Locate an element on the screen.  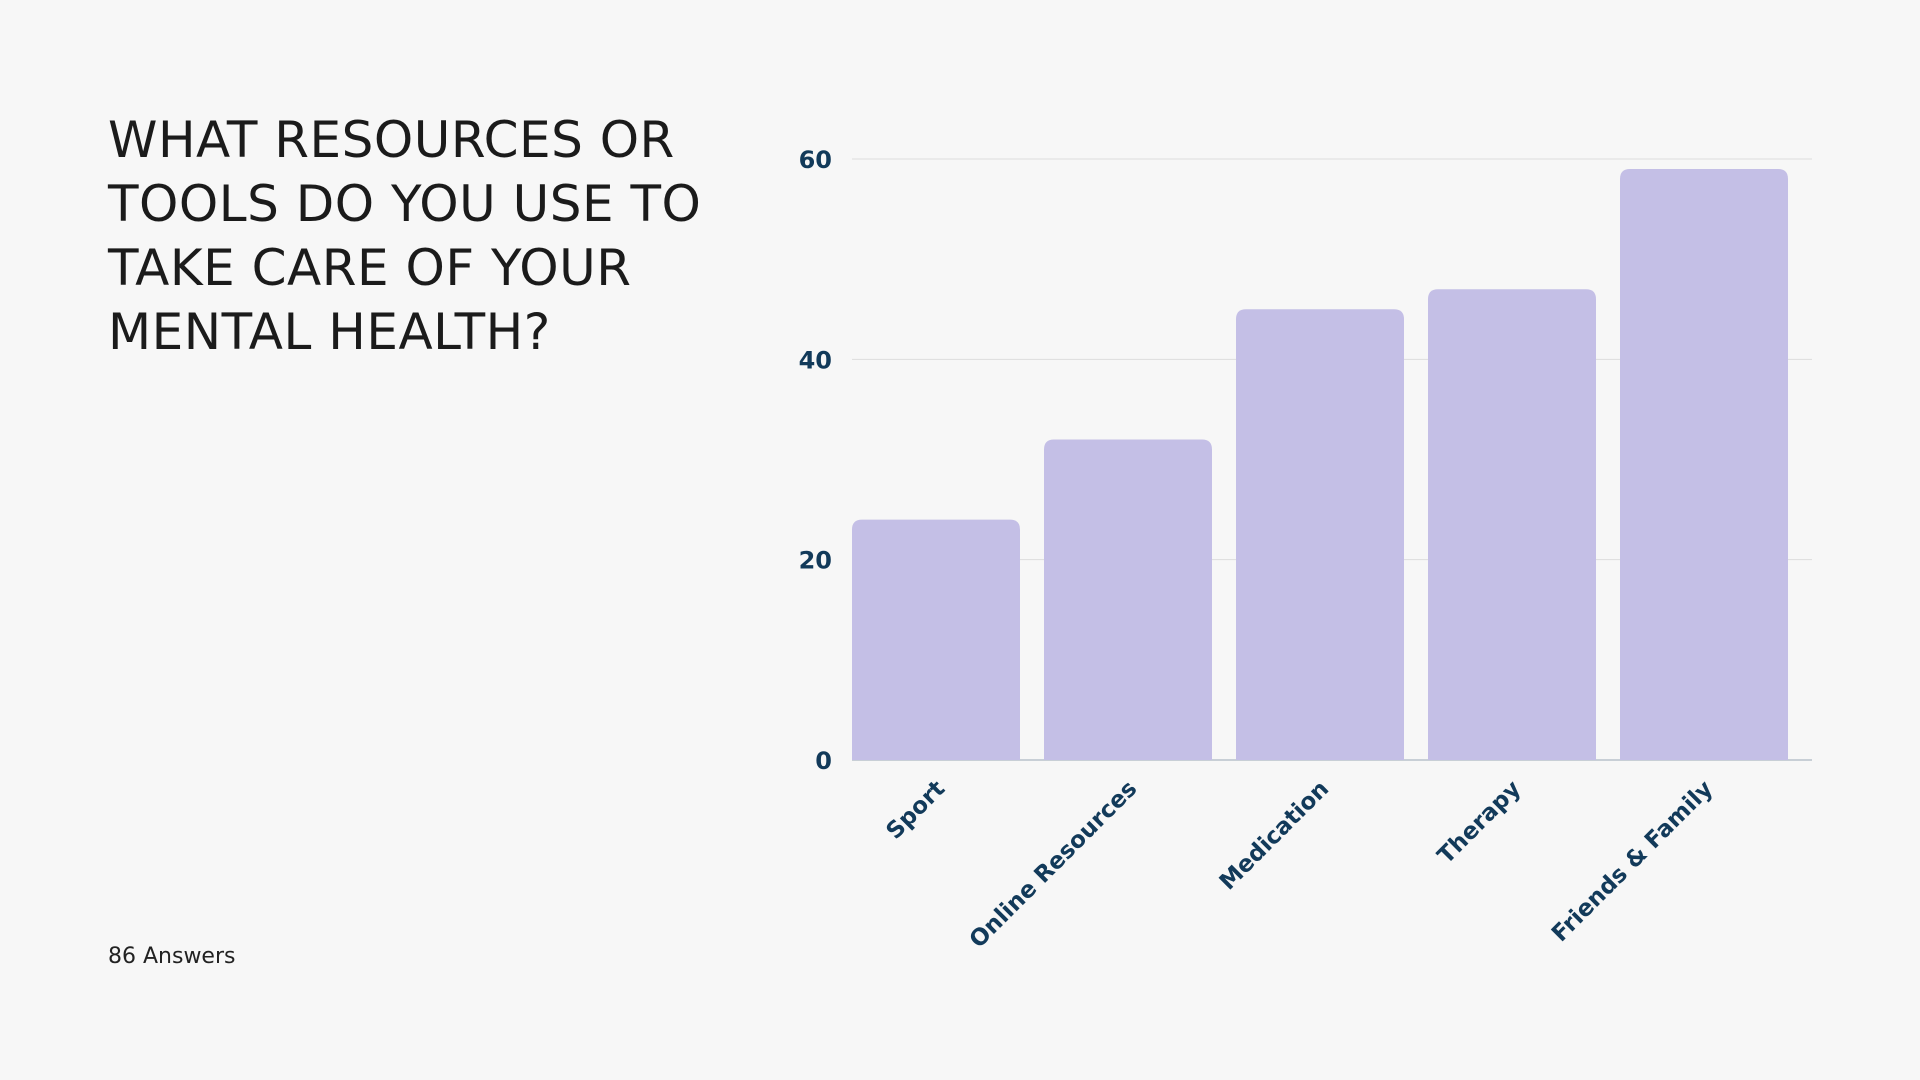
y-axis: 0 20 40 60 is located at coordinates (815, 460).